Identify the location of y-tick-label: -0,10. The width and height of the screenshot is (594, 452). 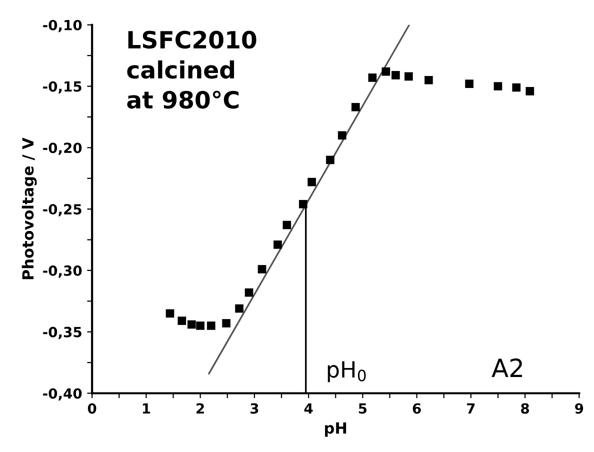
(62, 26).